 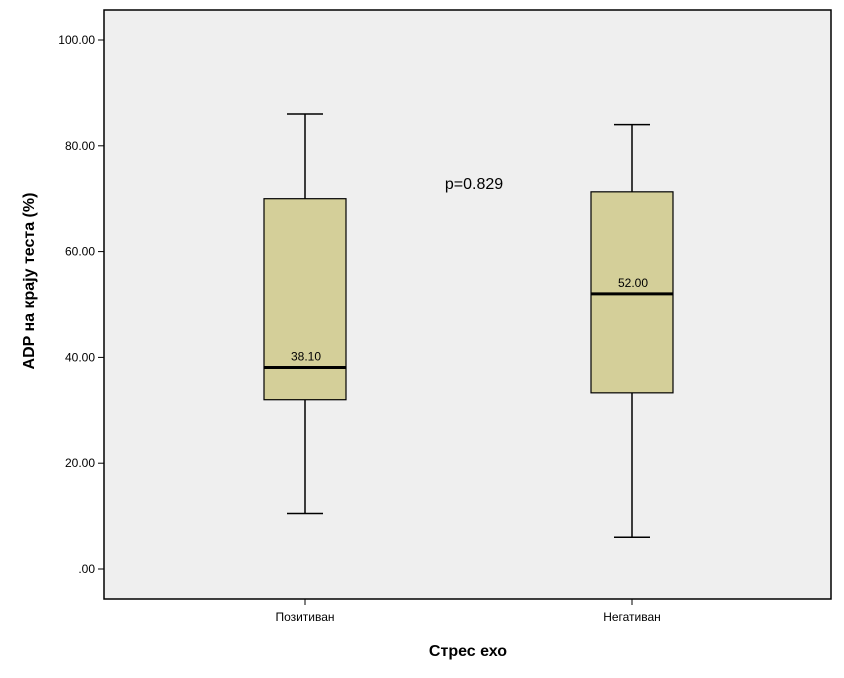 What do you see at coordinates (474, 184) in the screenshot?
I see `p-value-annotation: p=0.829` at bounding box center [474, 184].